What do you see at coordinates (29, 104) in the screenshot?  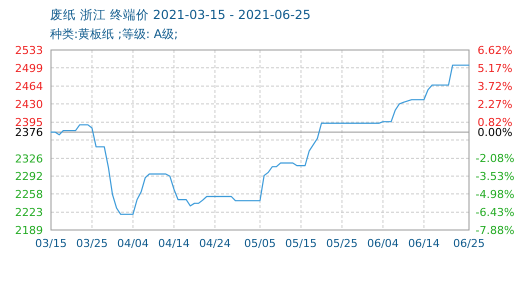 I see `y-tick-label: 2430` at bounding box center [29, 104].